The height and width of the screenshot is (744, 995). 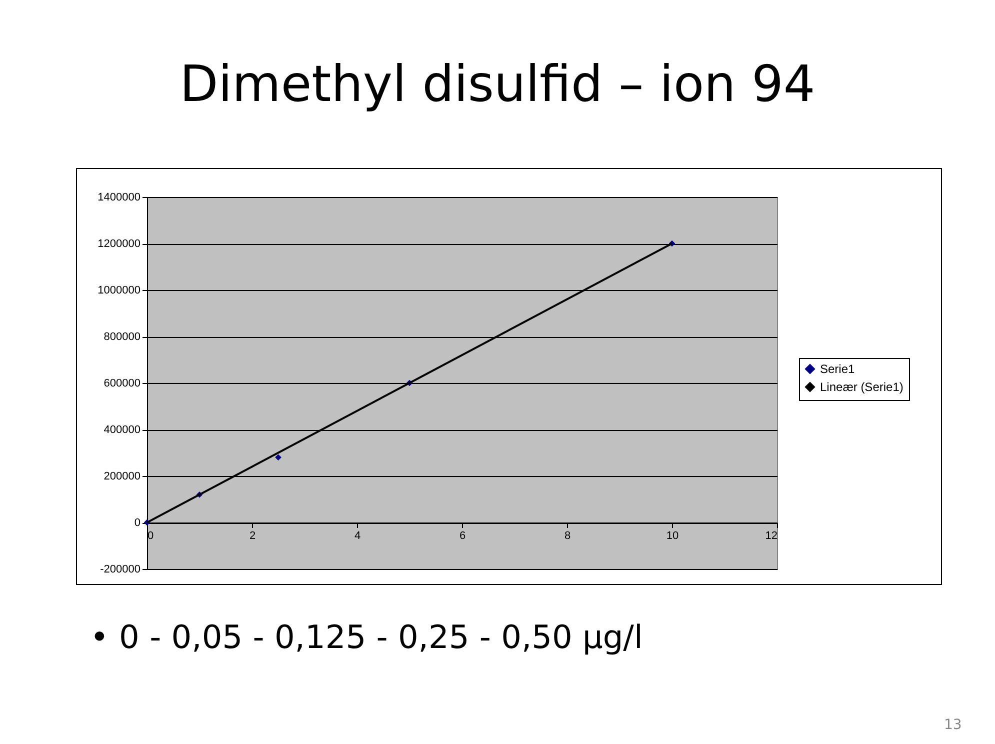 What do you see at coordinates (137, 523) in the screenshot?
I see `y-tick-label: 0` at bounding box center [137, 523].